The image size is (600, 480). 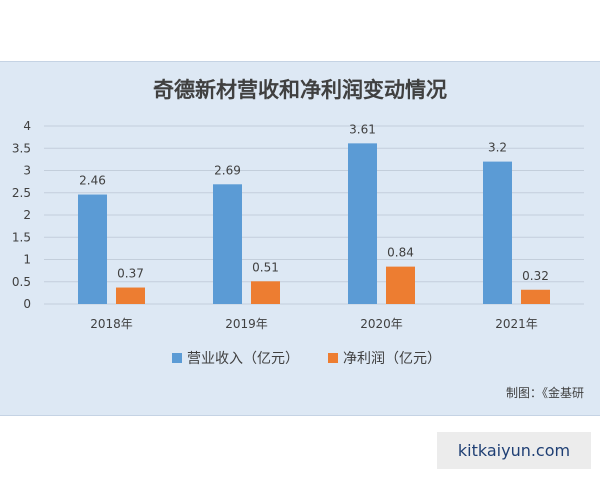 I want to click on x-tick-label: 2021年, so click(x=516, y=324).